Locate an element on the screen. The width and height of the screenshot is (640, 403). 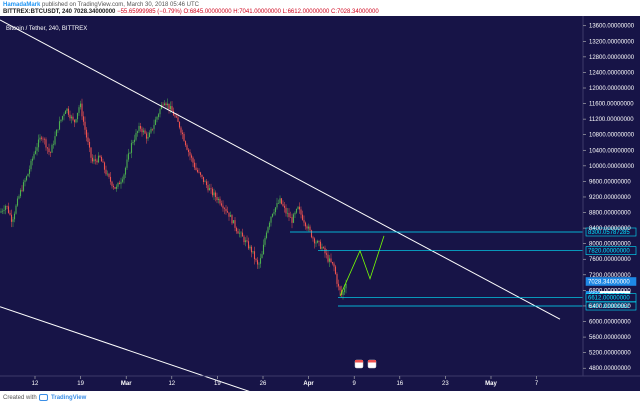
price-label-box is located at coordinates (611, 297).